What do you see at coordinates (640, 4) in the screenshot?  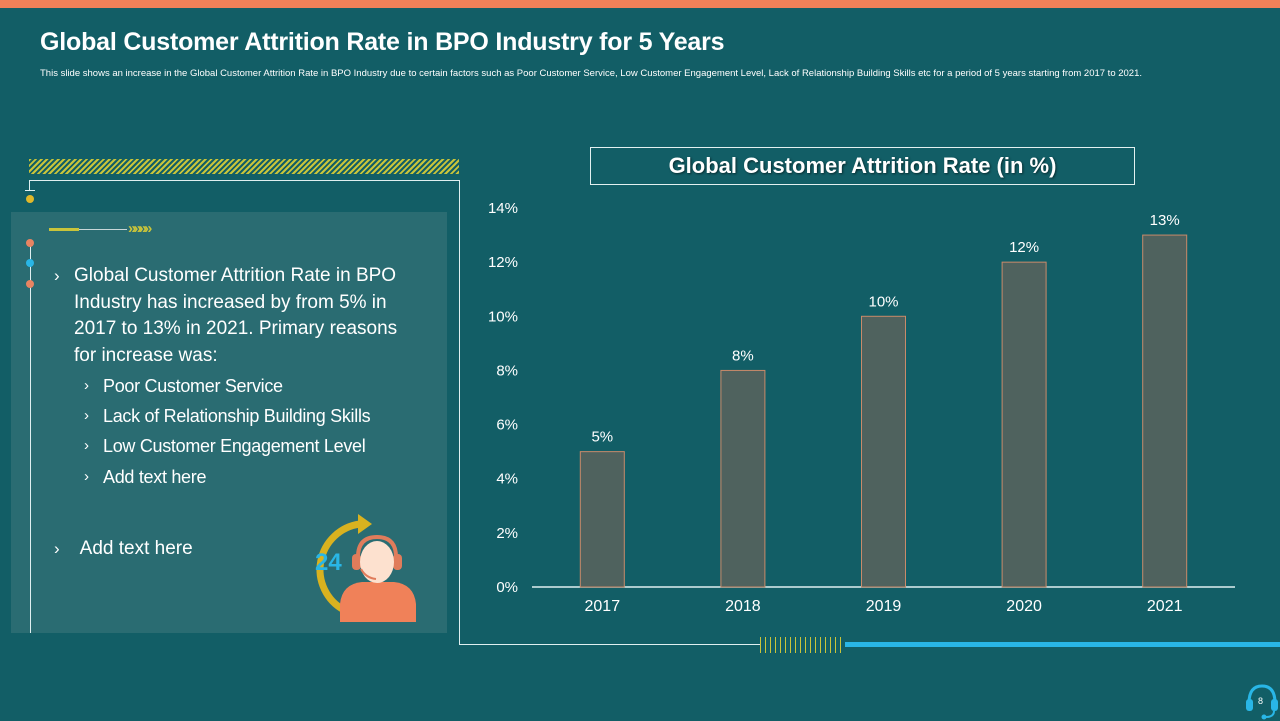 I see `top-accent-bar` at bounding box center [640, 4].